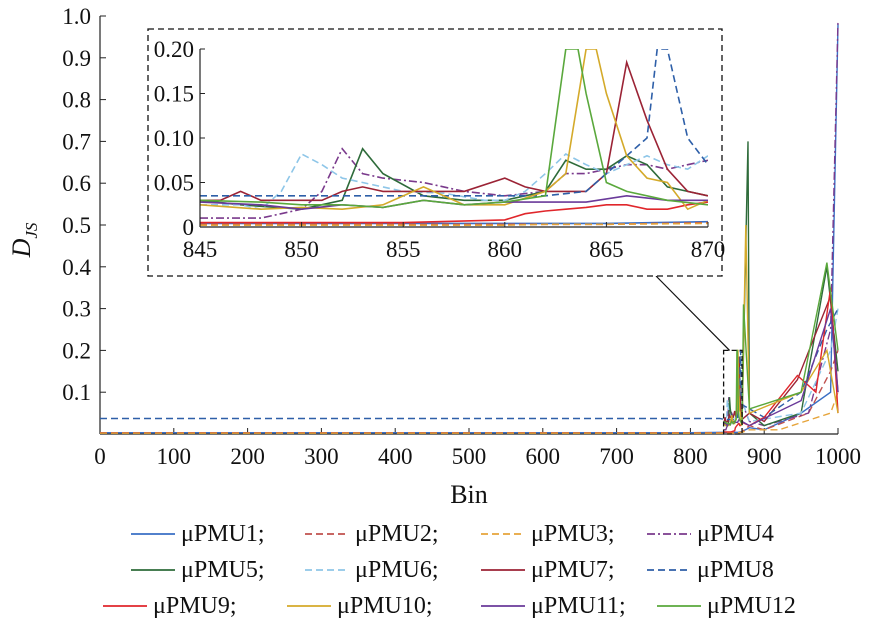 The height and width of the screenshot is (631, 872). I want to click on inset-y-tick-label: 0, so click(189, 227).